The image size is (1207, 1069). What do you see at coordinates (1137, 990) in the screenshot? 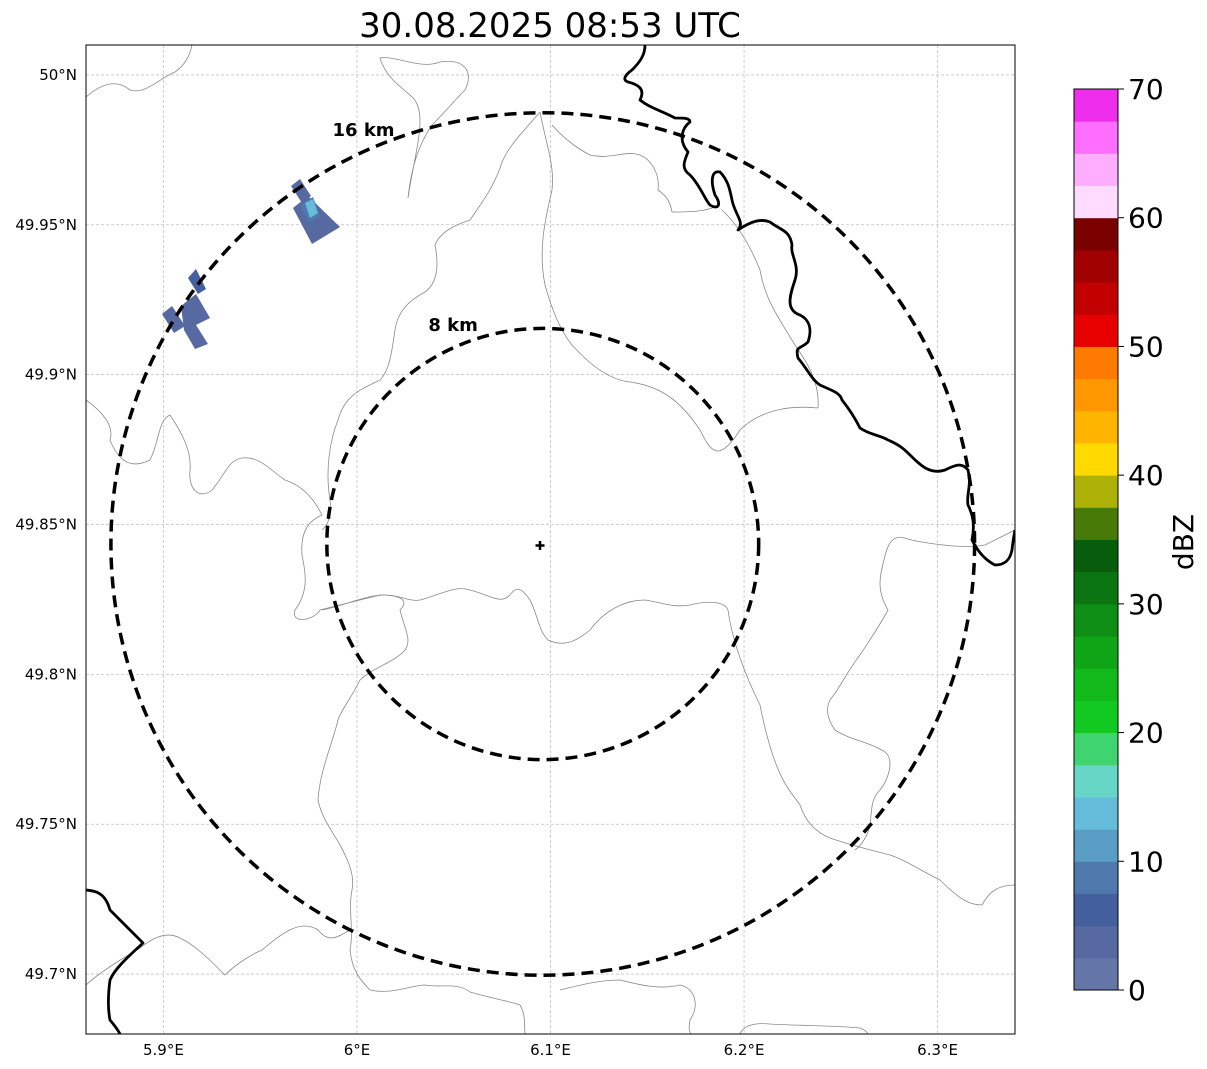
I see `colorbar-tick-label: 0` at bounding box center [1137, 990].